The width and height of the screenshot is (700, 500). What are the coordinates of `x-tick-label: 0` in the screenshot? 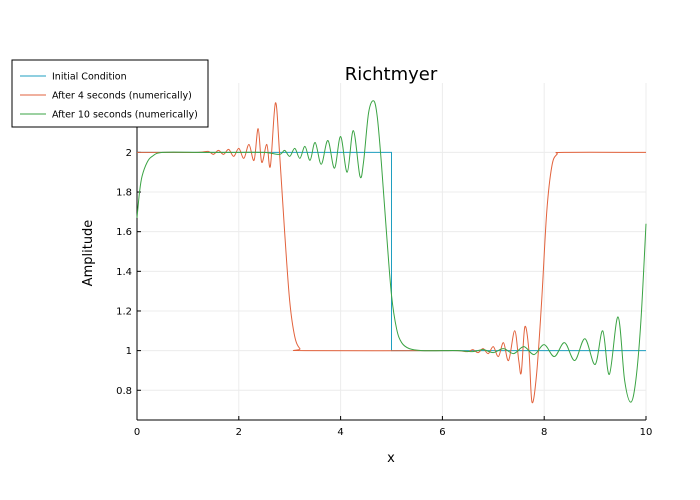 It's located at (137, 432).